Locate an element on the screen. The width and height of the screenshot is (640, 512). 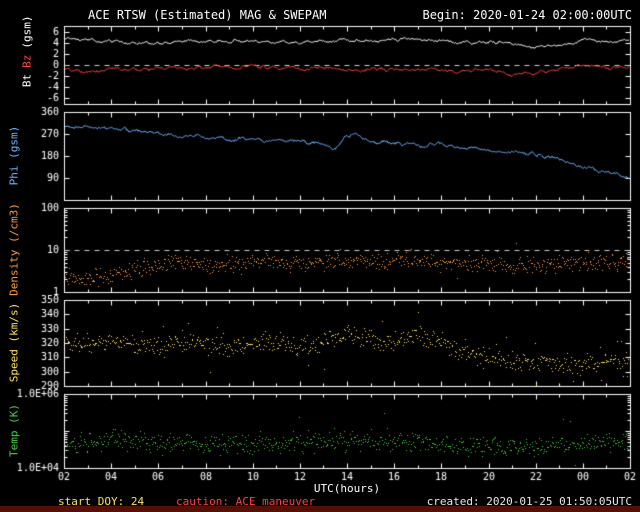
begin-timestamp: Begin: 2020-01-24 02:00:00UTC is located at coordinates (527, 15).